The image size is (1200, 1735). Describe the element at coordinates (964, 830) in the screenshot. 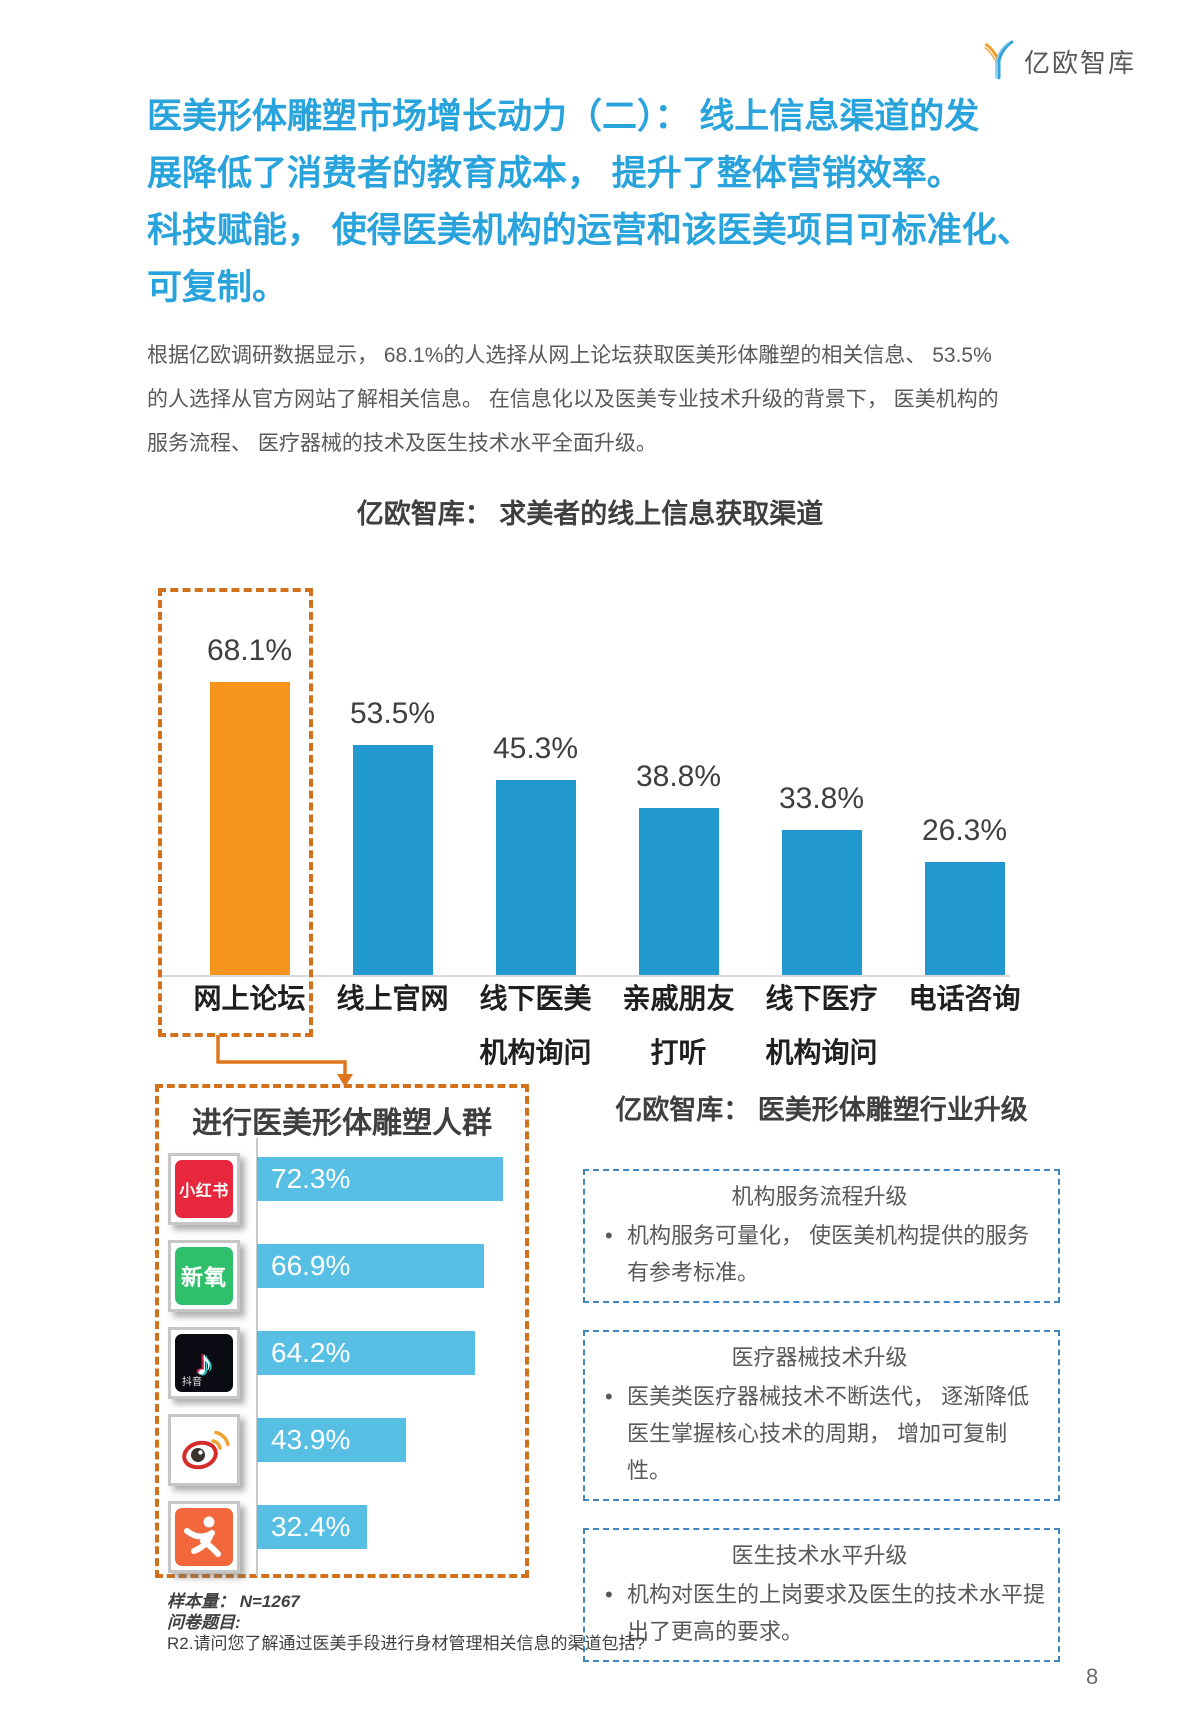

I see `bar-value-label: 26.3%` at that location.